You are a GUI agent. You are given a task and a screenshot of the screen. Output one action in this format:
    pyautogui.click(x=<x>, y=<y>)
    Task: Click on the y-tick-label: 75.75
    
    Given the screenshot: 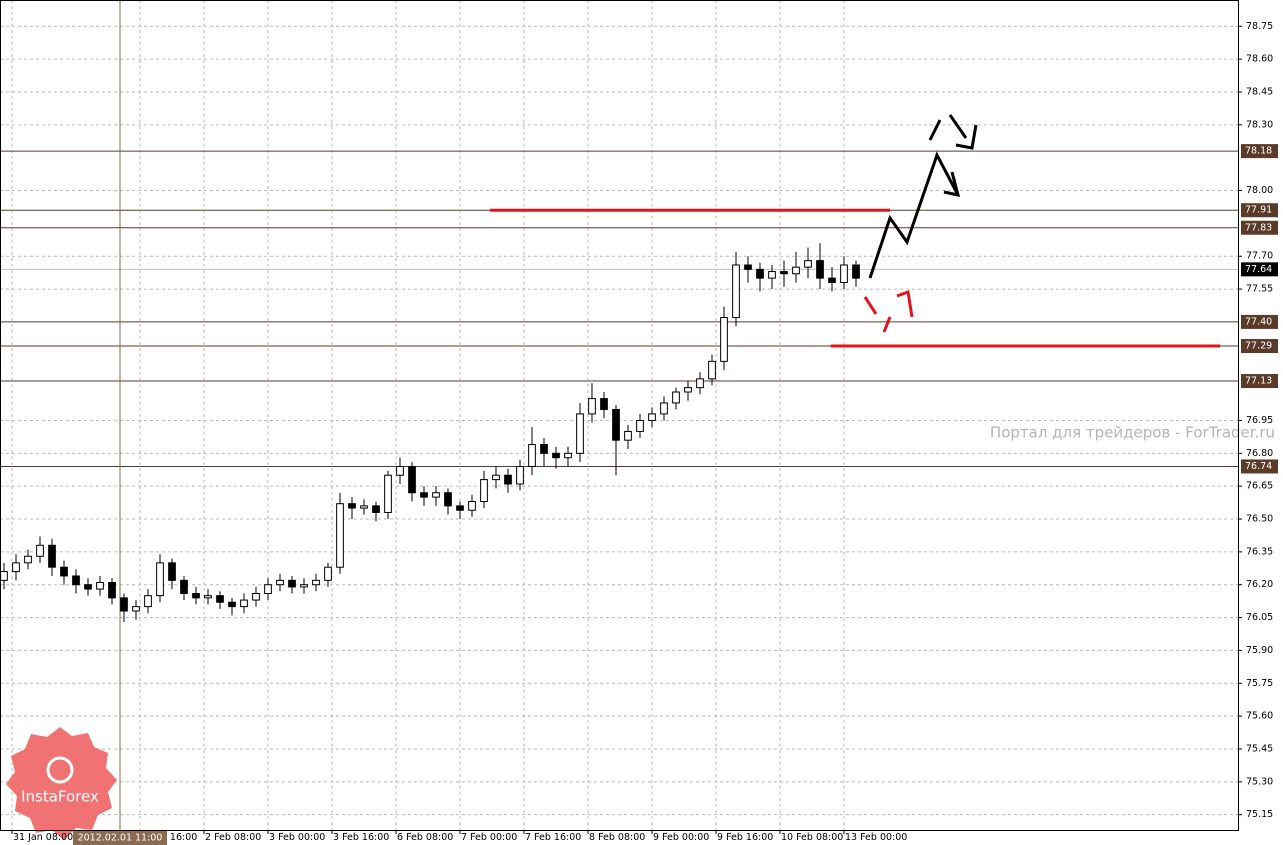 What is the action you would take?
    pyautogui.click(x=1259, y=683)
    